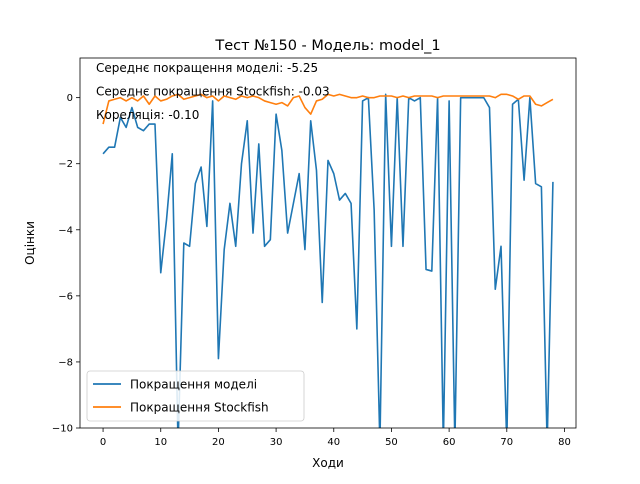  Describe the element at coordinates (70, 98) in the screenshot. I see `y-tick-label: 0` at that location.